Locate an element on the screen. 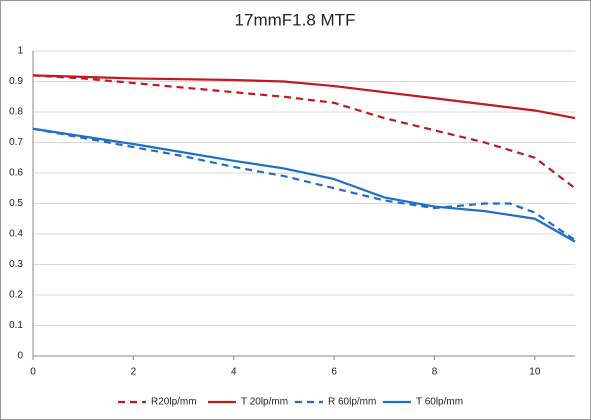 The height and width of the screenshot is (420, 591). y-tick-label: 0.2 is located at coordinates (16, 295).